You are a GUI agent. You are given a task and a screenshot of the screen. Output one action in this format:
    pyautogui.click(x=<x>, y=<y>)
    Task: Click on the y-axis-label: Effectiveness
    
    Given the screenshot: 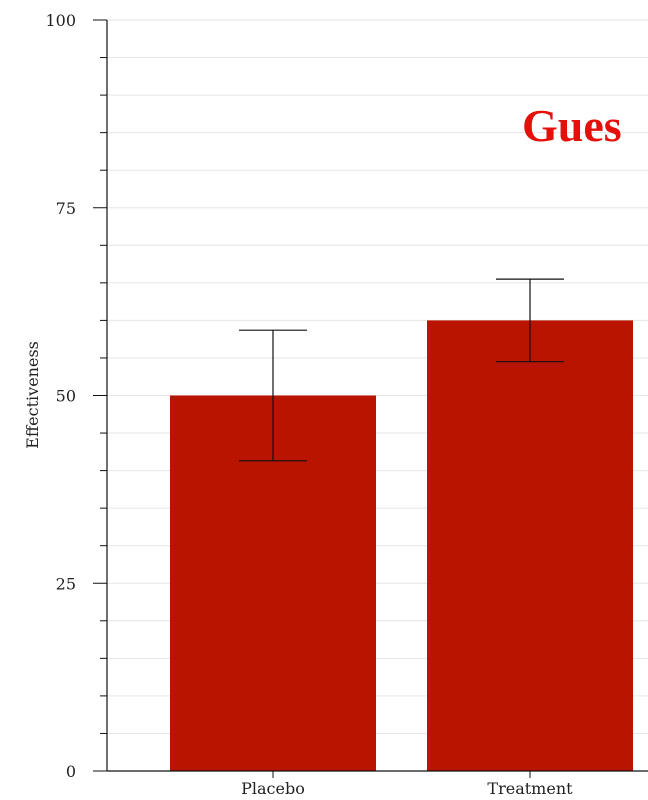 What is the action you would take?
    pyautogui.click(x=32, y=395)
    